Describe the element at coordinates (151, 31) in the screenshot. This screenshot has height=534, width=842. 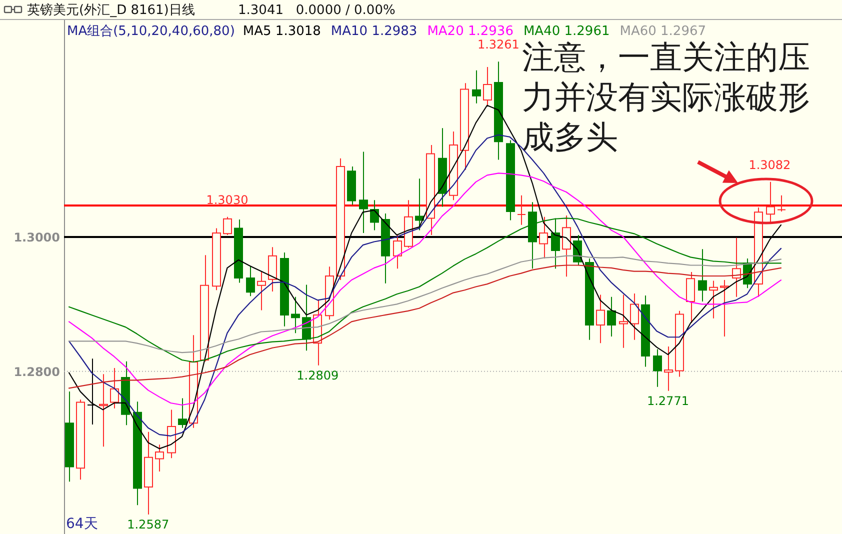
I see `legend-title: MA组合(5,10,20,40,60,80)` at that location.